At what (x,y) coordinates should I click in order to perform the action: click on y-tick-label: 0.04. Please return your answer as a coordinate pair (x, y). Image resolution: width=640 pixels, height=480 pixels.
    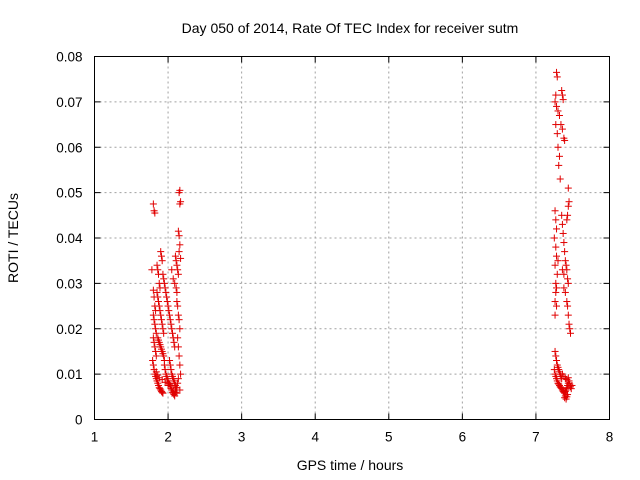
    Looking at the image, I should click on (69, 238).